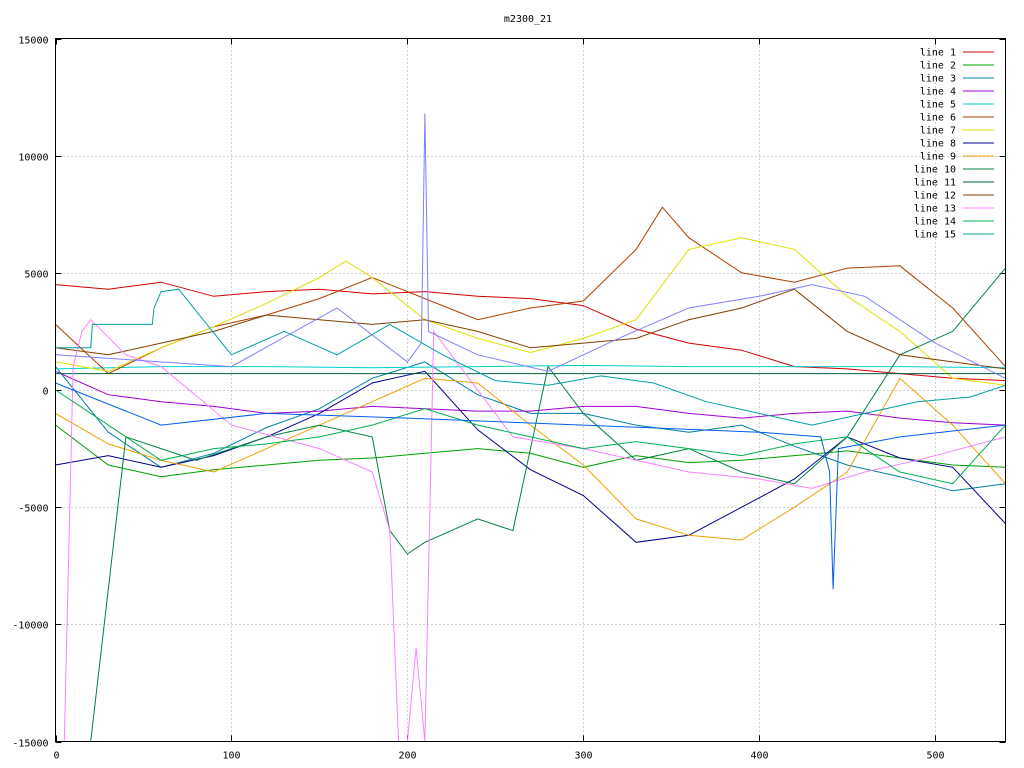  I want to click on y-tick-label: -5000, so click(33, 509).